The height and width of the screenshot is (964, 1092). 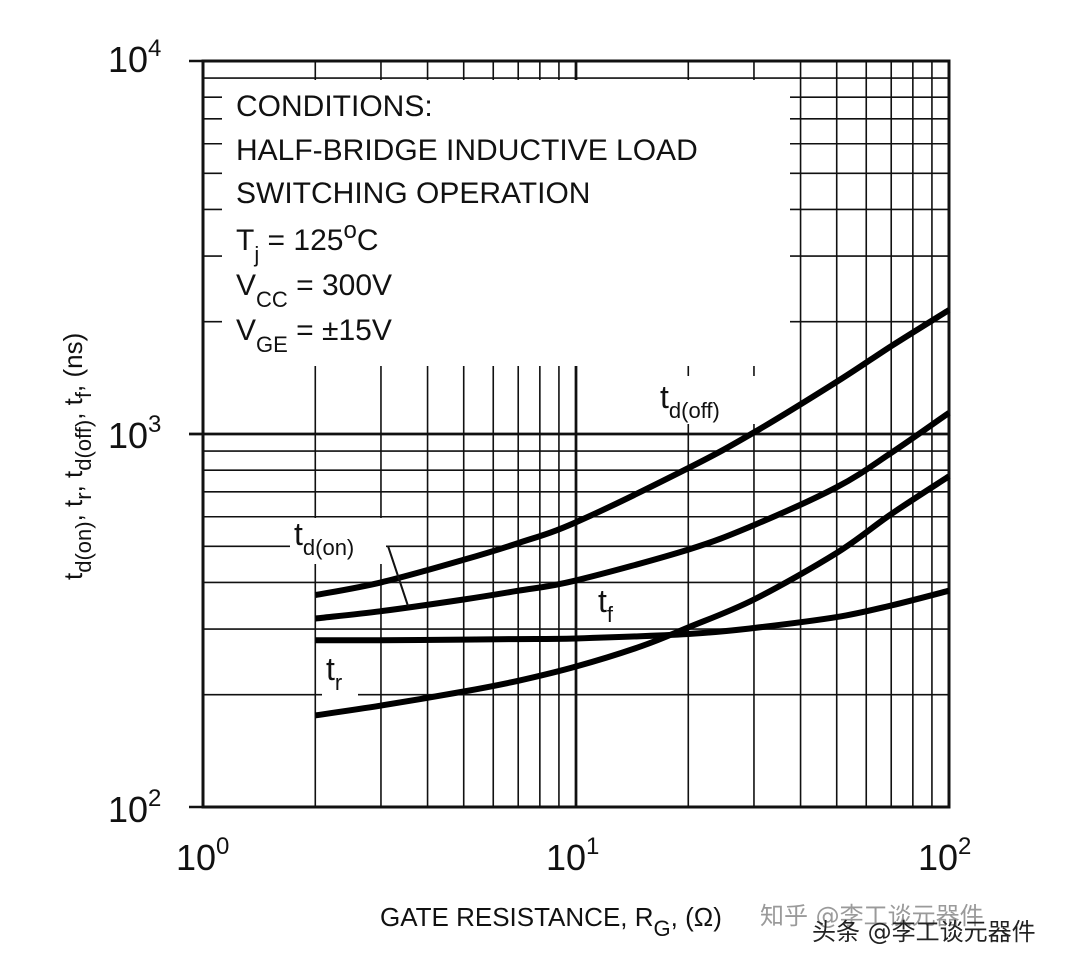 I want to click on x-tick-label-100: 10², so click(x=944, y=855).